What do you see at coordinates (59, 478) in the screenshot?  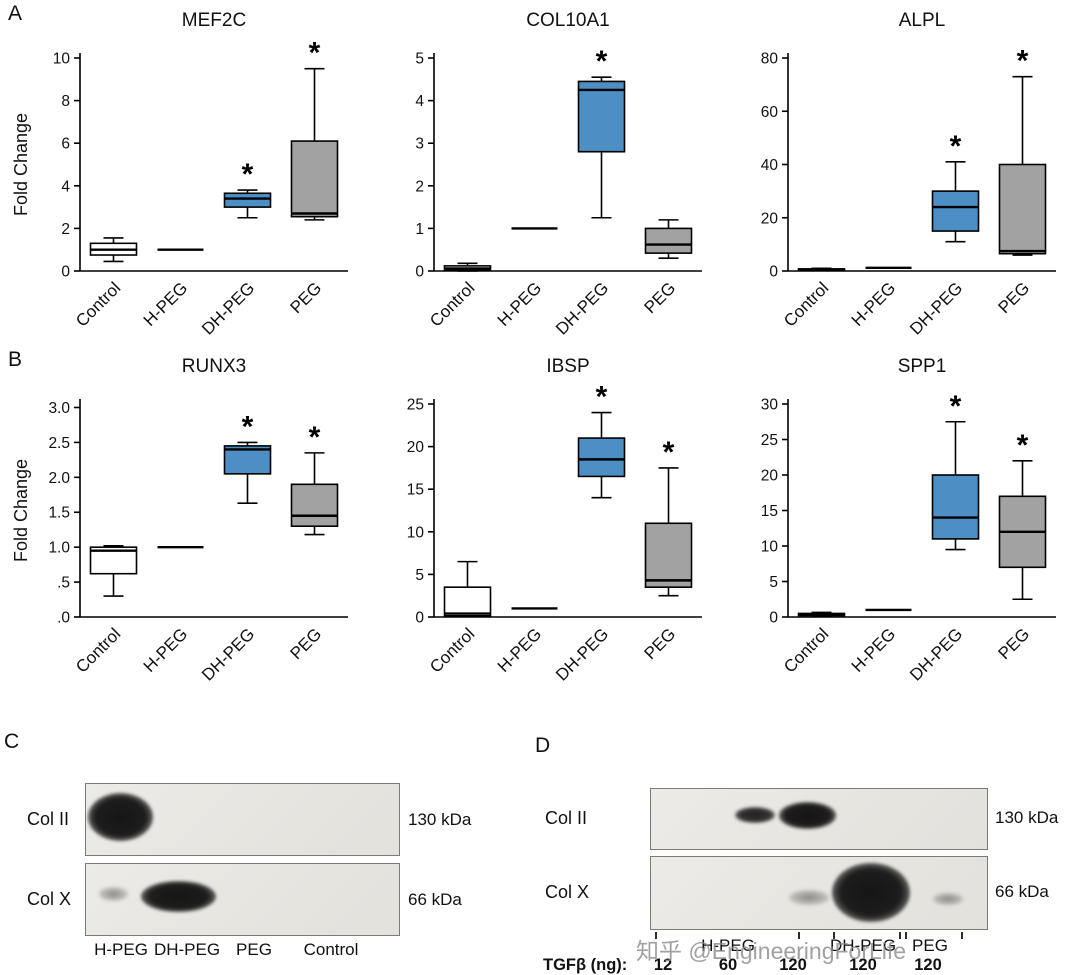 I see `svg-text: 2.0` at bounding box center [59, 478].